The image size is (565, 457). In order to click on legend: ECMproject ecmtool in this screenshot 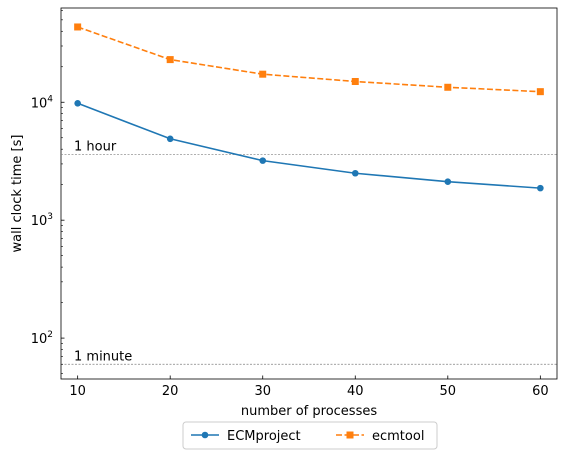, I will do `click(310, 435)`.